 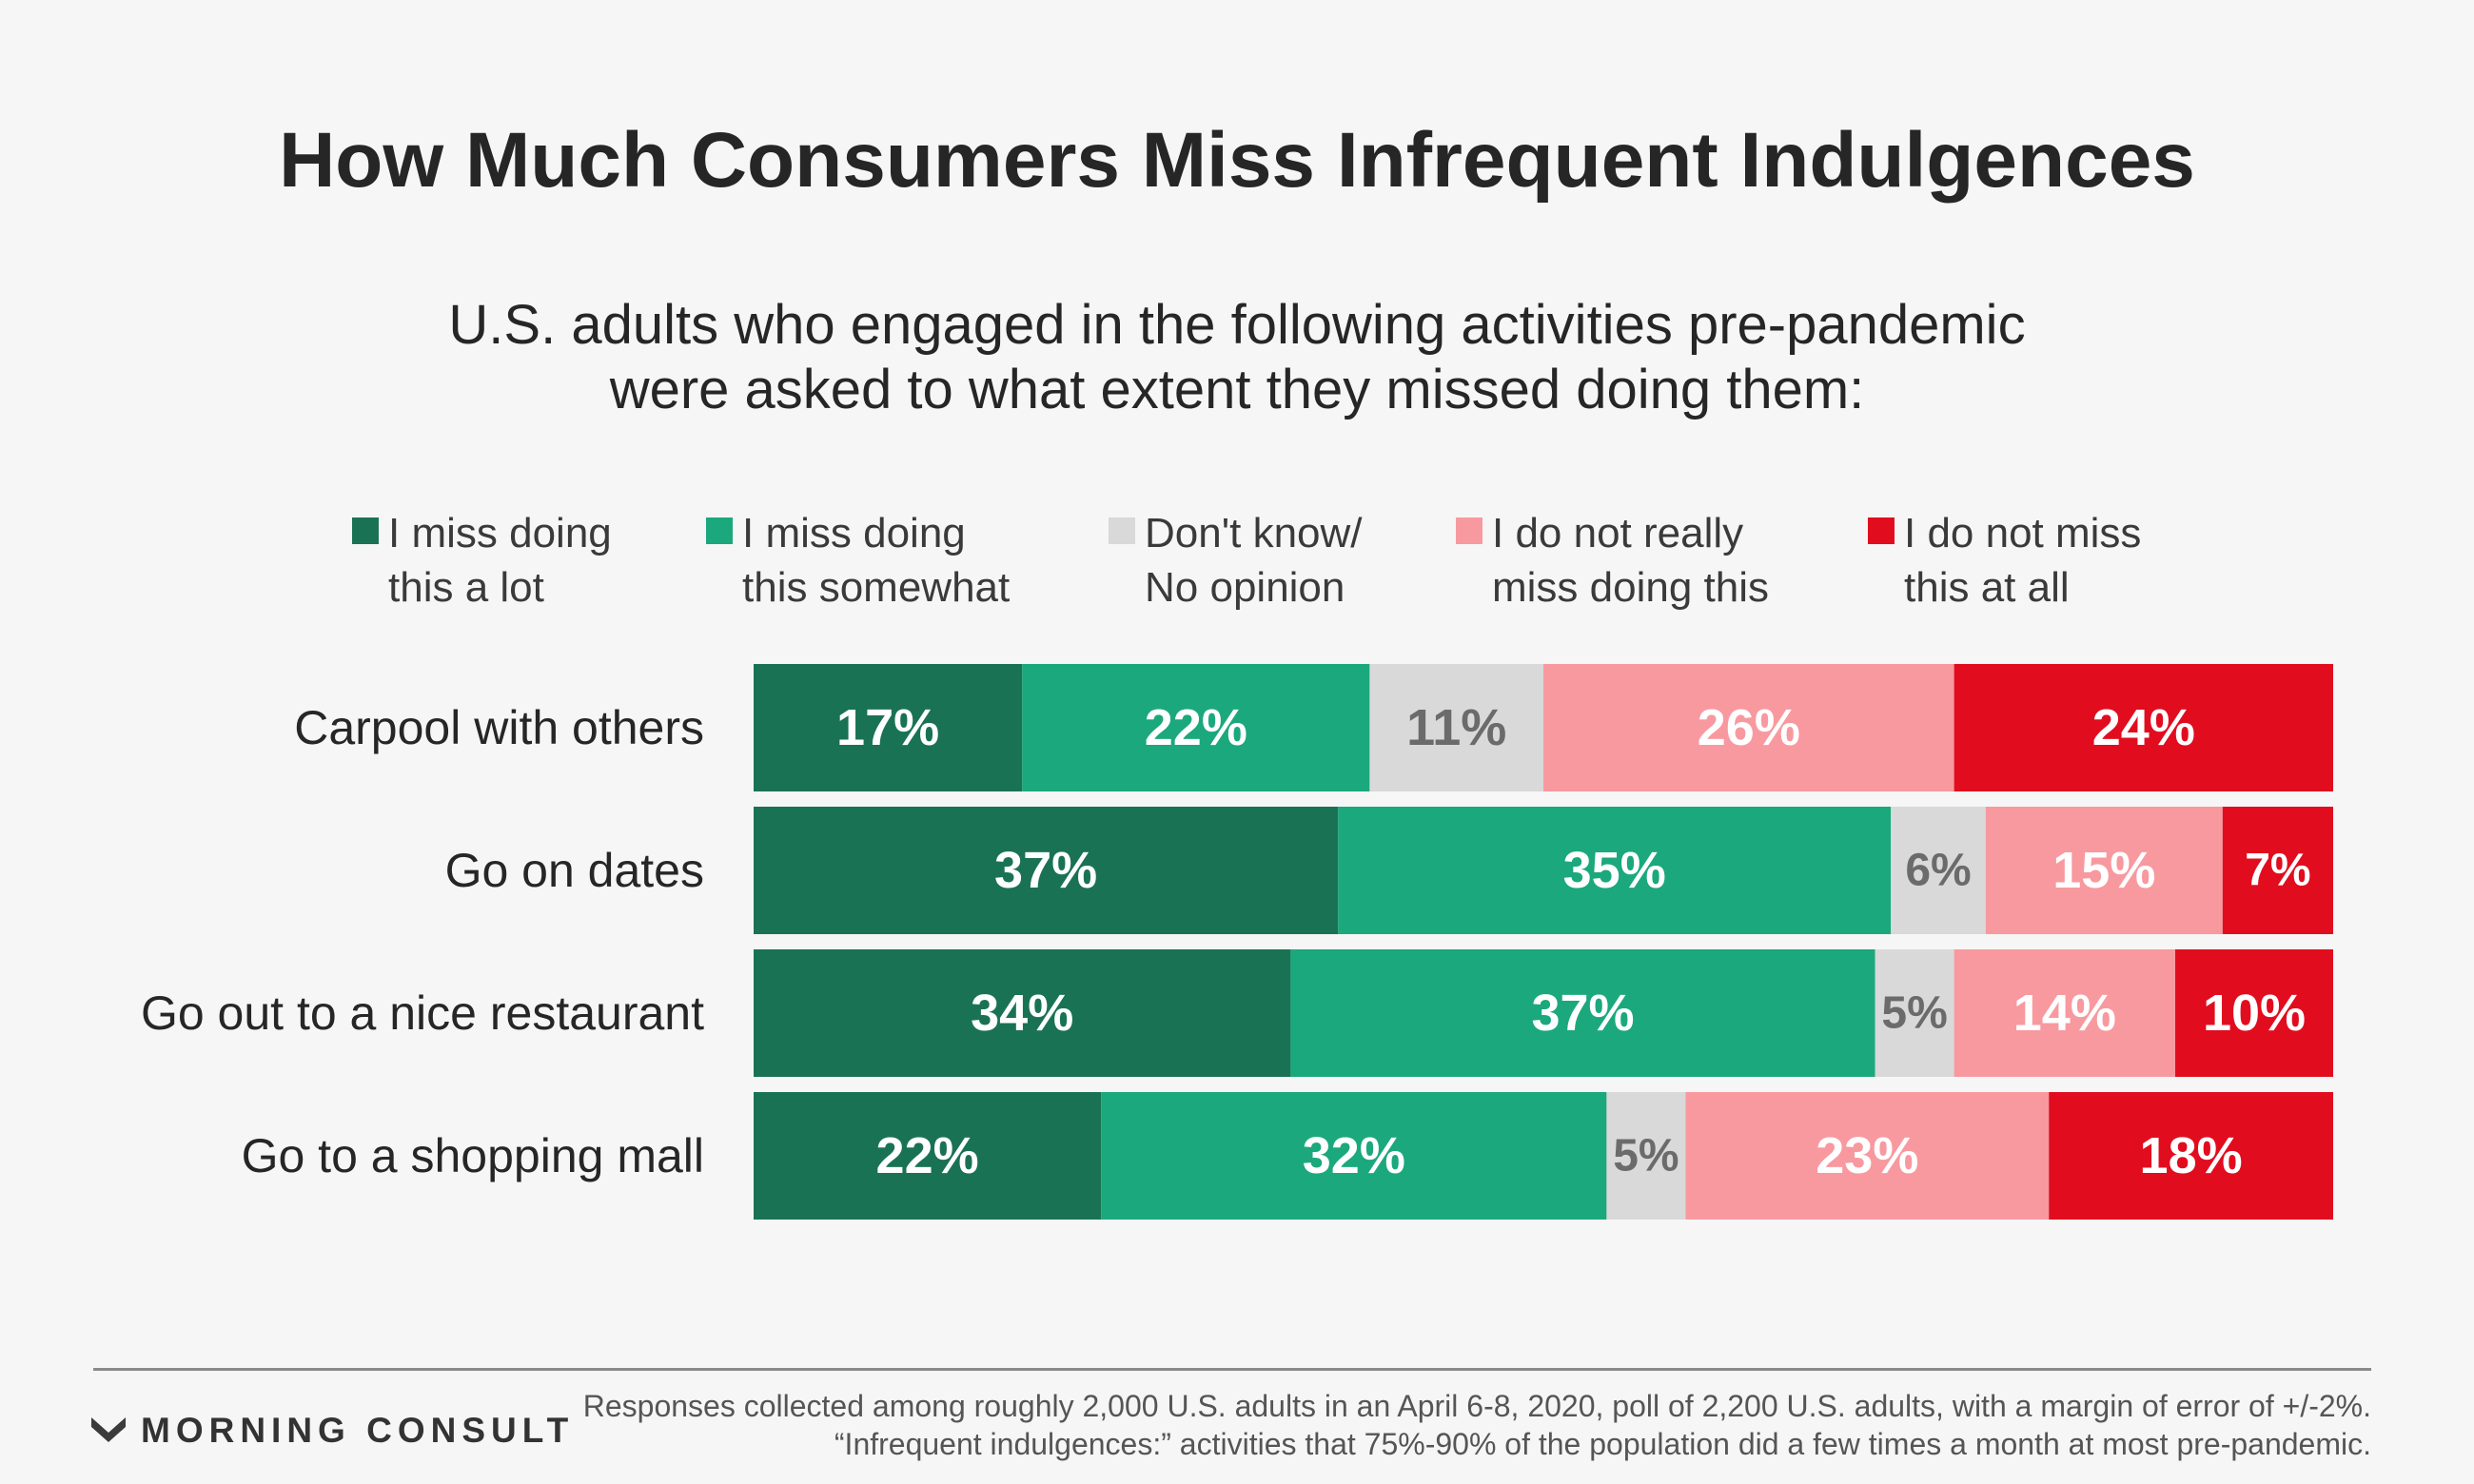 What do you see at coordinates (473, 1155) in the screenshot?
I see `category-label-go-to-a-shopping-mall: Go to a shopping mall` at bounding box center [473, 1155].